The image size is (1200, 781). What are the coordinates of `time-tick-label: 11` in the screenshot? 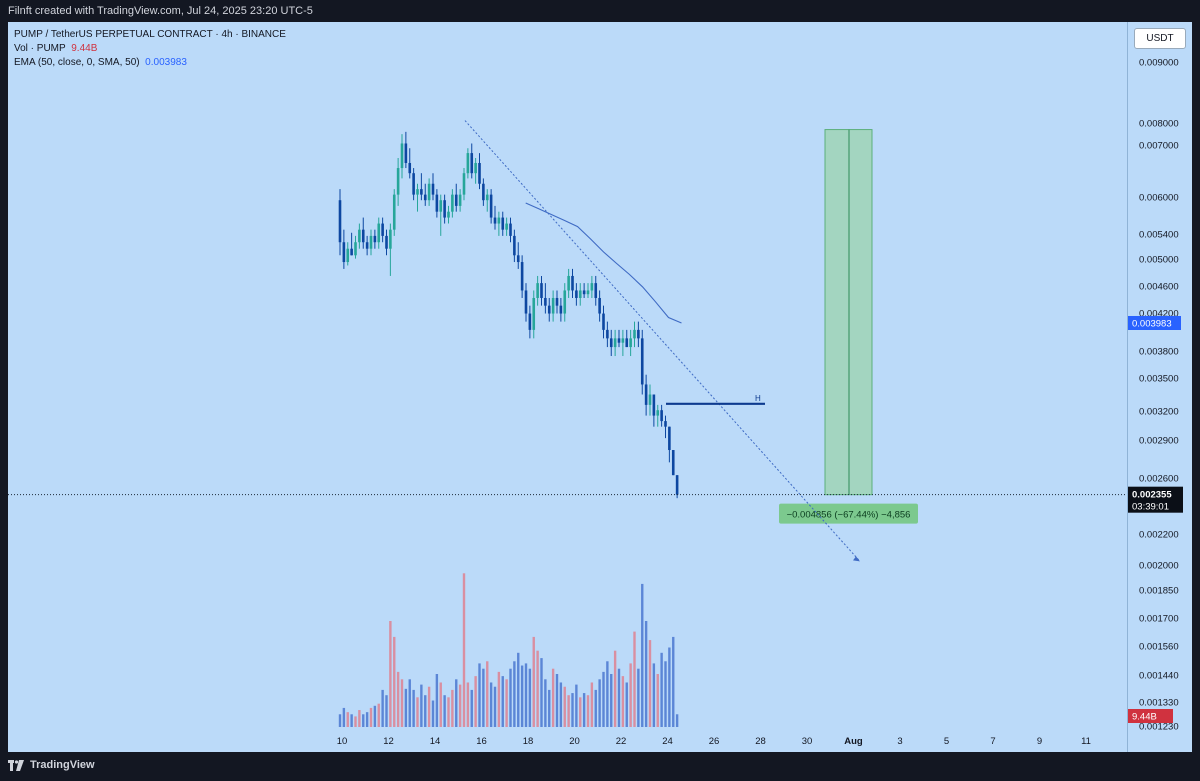 It's located at (1086, 741).